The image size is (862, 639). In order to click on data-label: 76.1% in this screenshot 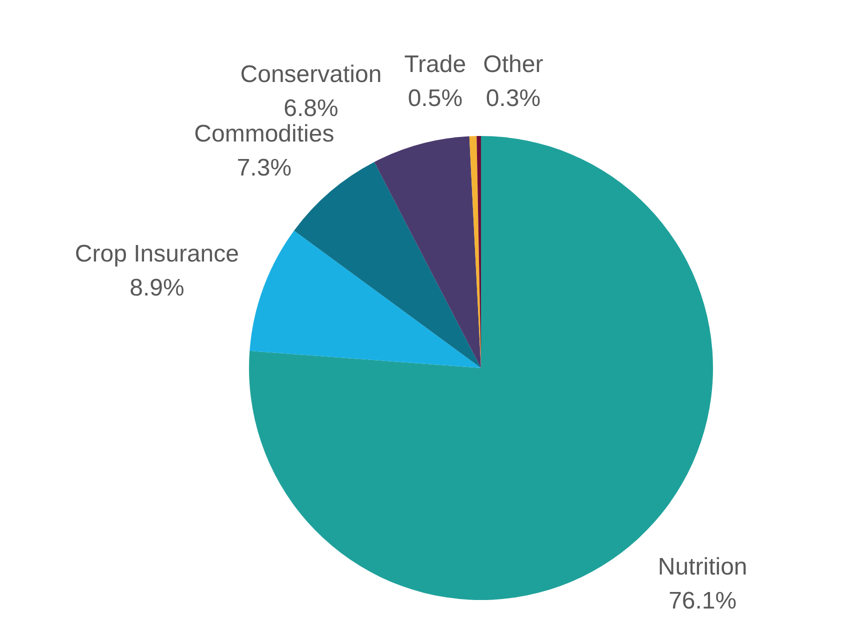, I will do `click(702, 600)`.